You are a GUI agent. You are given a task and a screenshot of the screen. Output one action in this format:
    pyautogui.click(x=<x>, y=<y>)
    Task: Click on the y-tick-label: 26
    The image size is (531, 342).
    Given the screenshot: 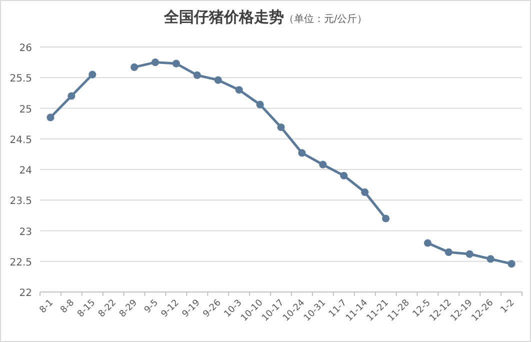 What is the action you would take?
    pyautogui.click(x=25, y=48)
    